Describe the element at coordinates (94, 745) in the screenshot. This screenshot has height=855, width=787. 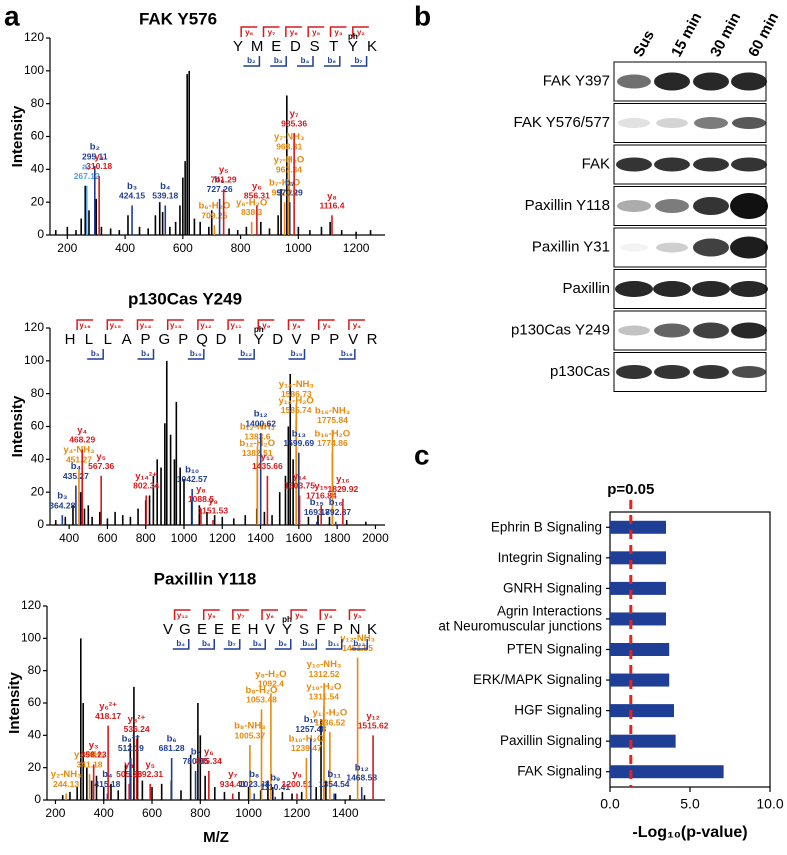
I see `ion-label: y₃` at that location.